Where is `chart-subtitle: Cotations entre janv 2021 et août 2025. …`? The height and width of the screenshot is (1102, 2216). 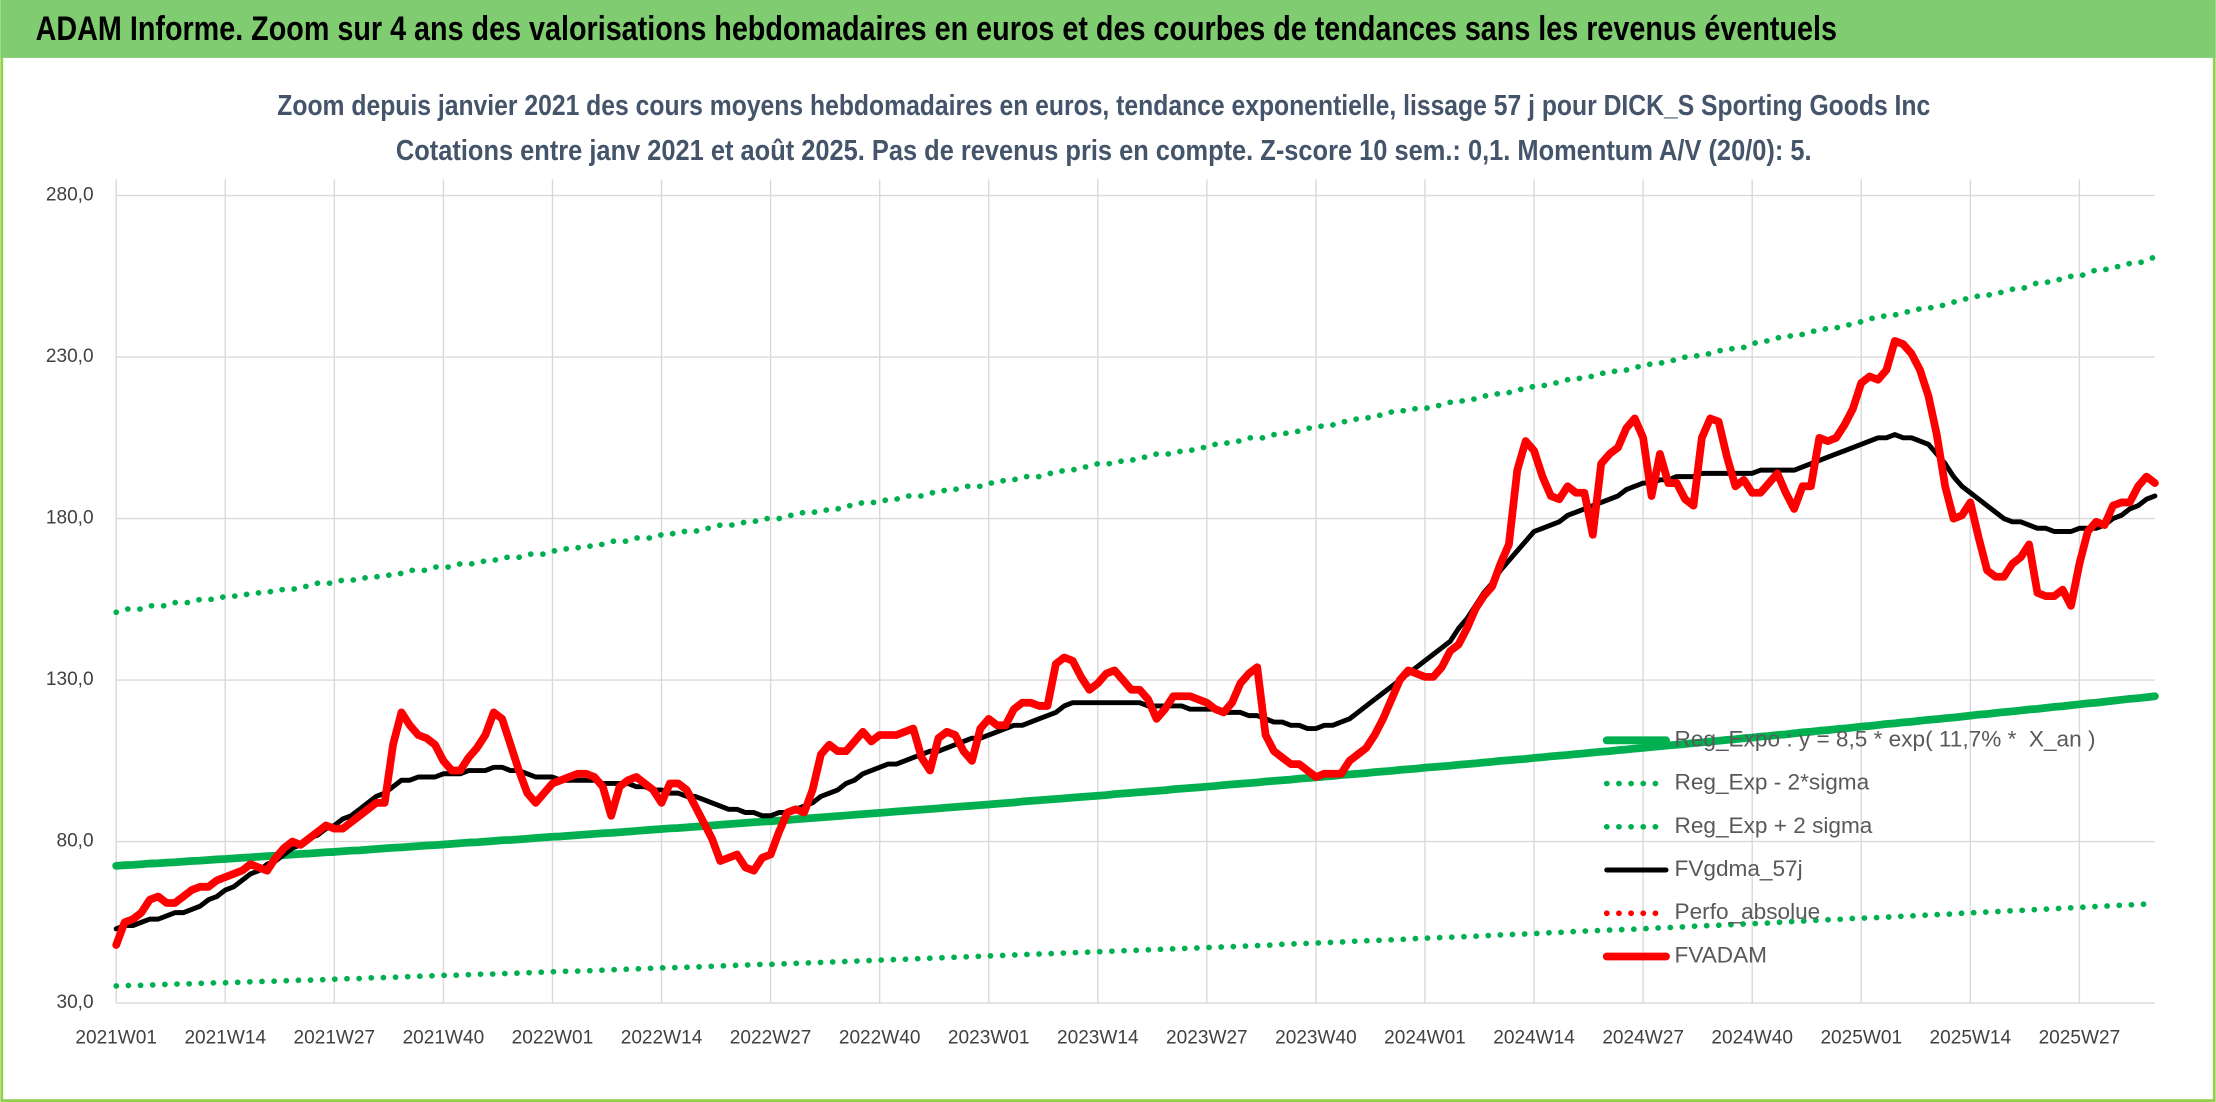 chart-subtitle: Cotations entre janv 2021 et août 2025. … is located at coordinates (1104, 150).